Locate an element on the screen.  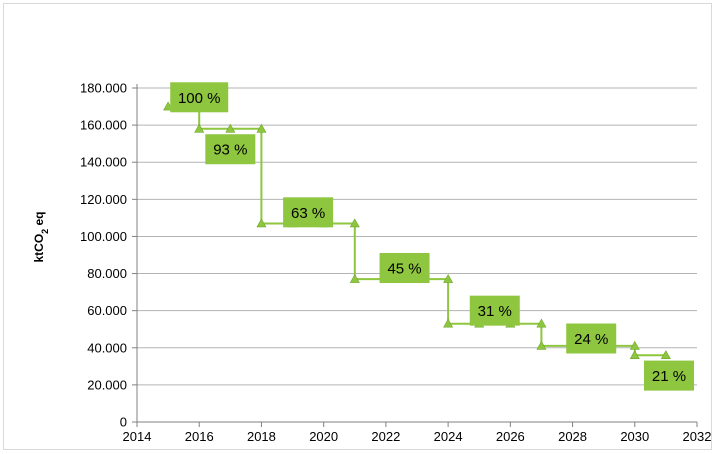
annotation-box: 31 % is located at coordinates (494, 310).